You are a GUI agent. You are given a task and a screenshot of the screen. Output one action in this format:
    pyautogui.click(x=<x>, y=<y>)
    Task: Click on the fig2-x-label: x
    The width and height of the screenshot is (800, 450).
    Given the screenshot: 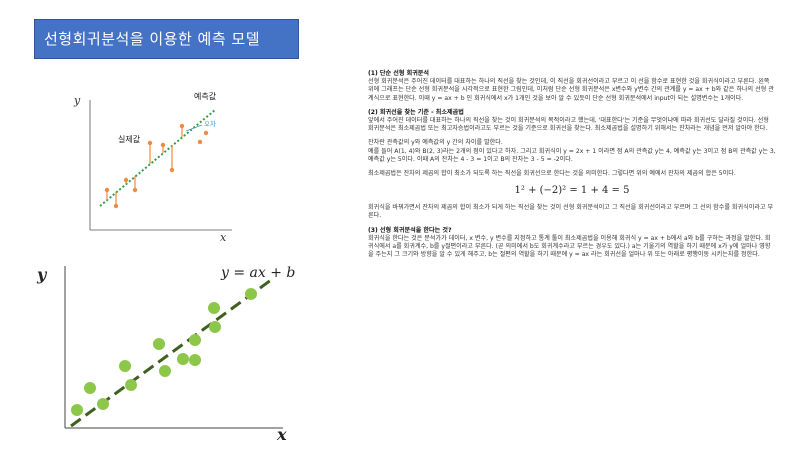 What is the action you would take?
    pyautogui.click(x=281, y=434)
    